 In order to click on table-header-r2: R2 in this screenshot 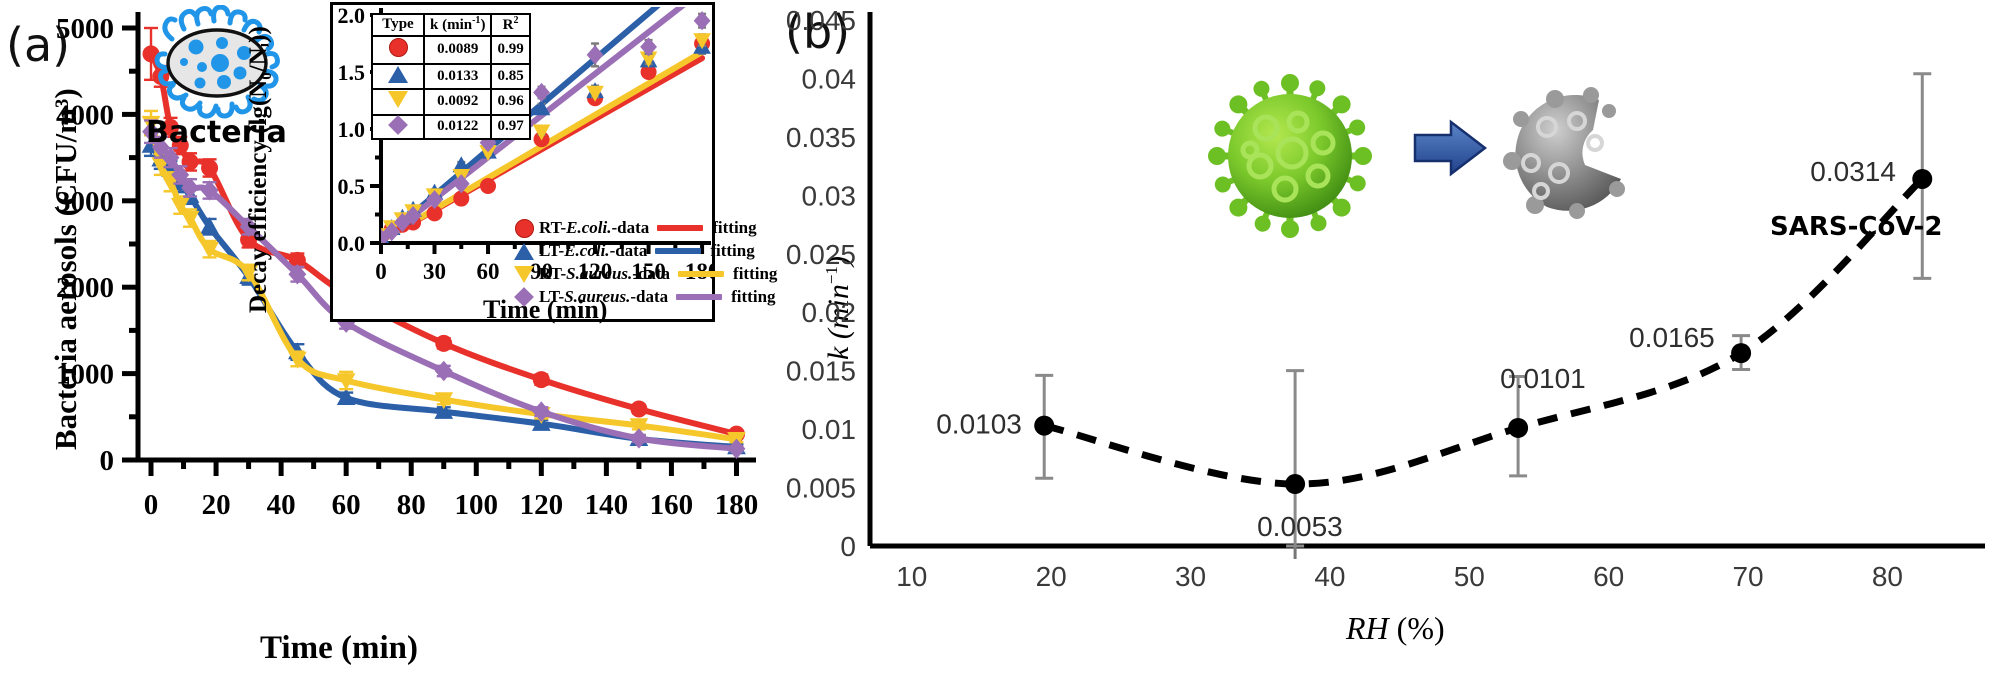, I will do `click(510, 25)`.